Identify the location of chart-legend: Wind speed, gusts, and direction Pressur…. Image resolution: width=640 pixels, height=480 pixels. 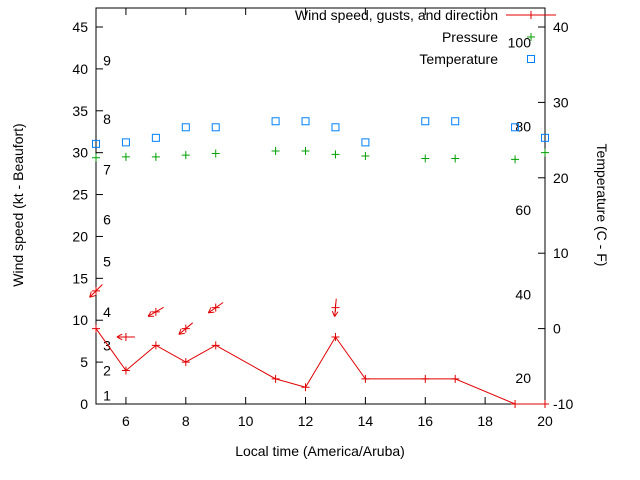
(426, 37).